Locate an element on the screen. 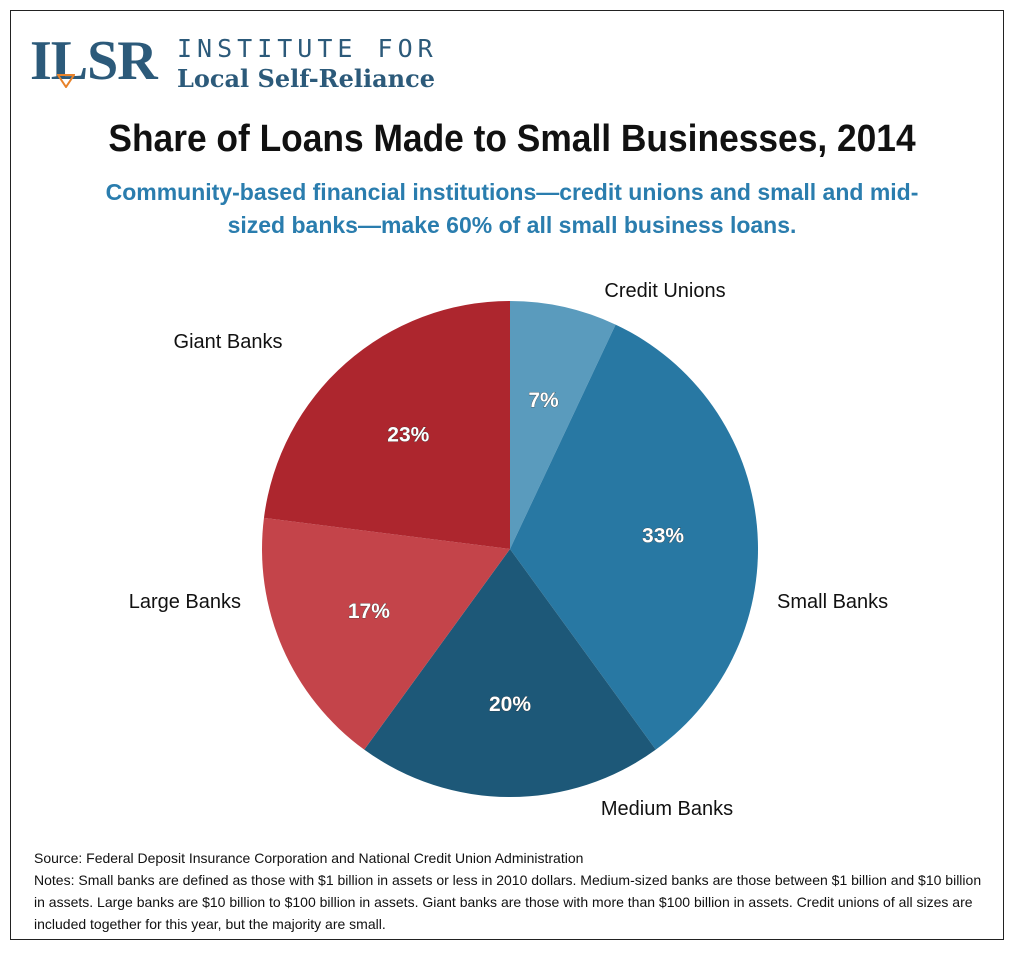  pie-slice-credit-unions is located at coordinates (563, 425).